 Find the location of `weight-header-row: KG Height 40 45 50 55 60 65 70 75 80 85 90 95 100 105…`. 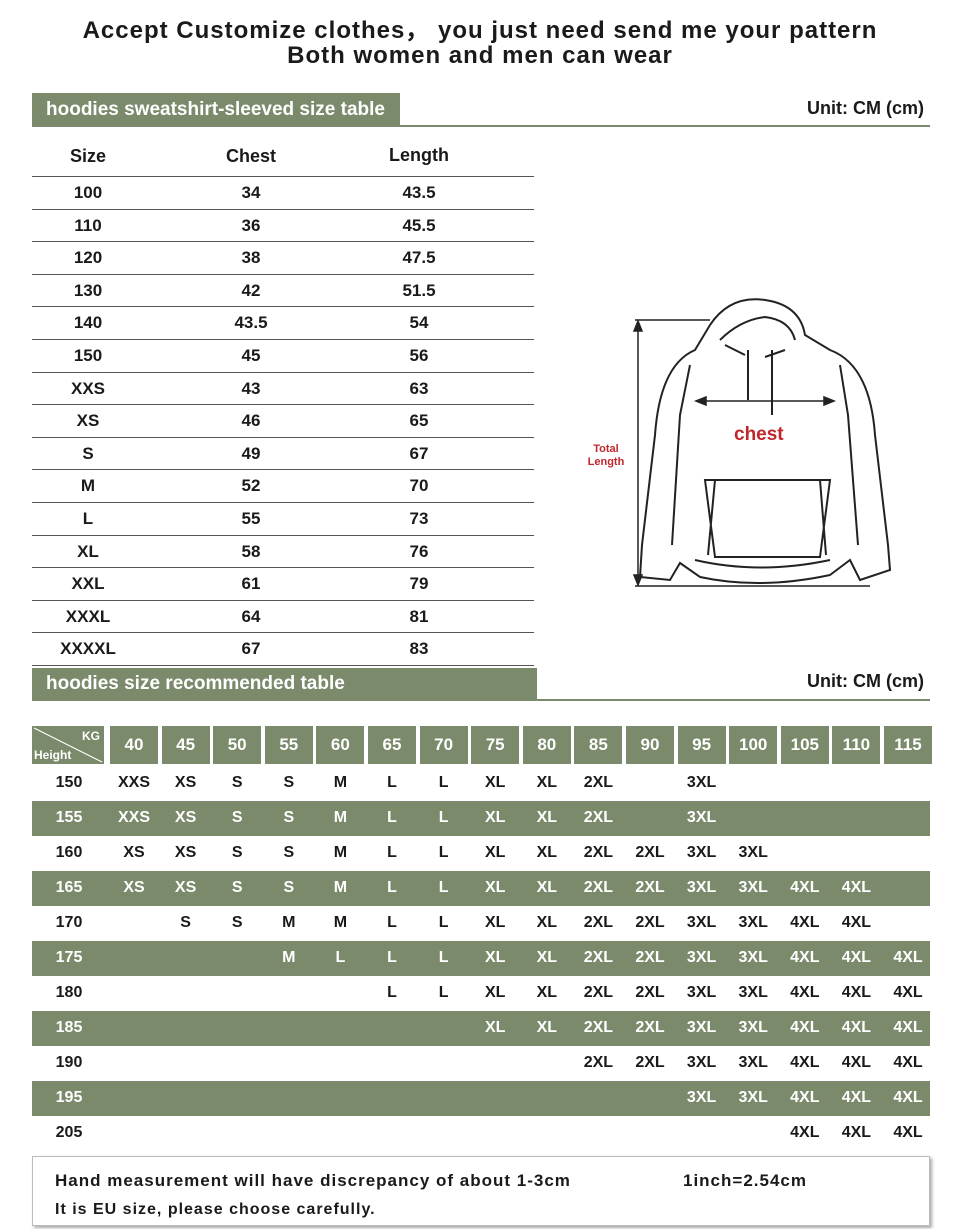

weight-header-row: KG Height 40 45 50 55 60 65 70 75 80 85 90 95 100 105… is located at coordinates (482, 746).